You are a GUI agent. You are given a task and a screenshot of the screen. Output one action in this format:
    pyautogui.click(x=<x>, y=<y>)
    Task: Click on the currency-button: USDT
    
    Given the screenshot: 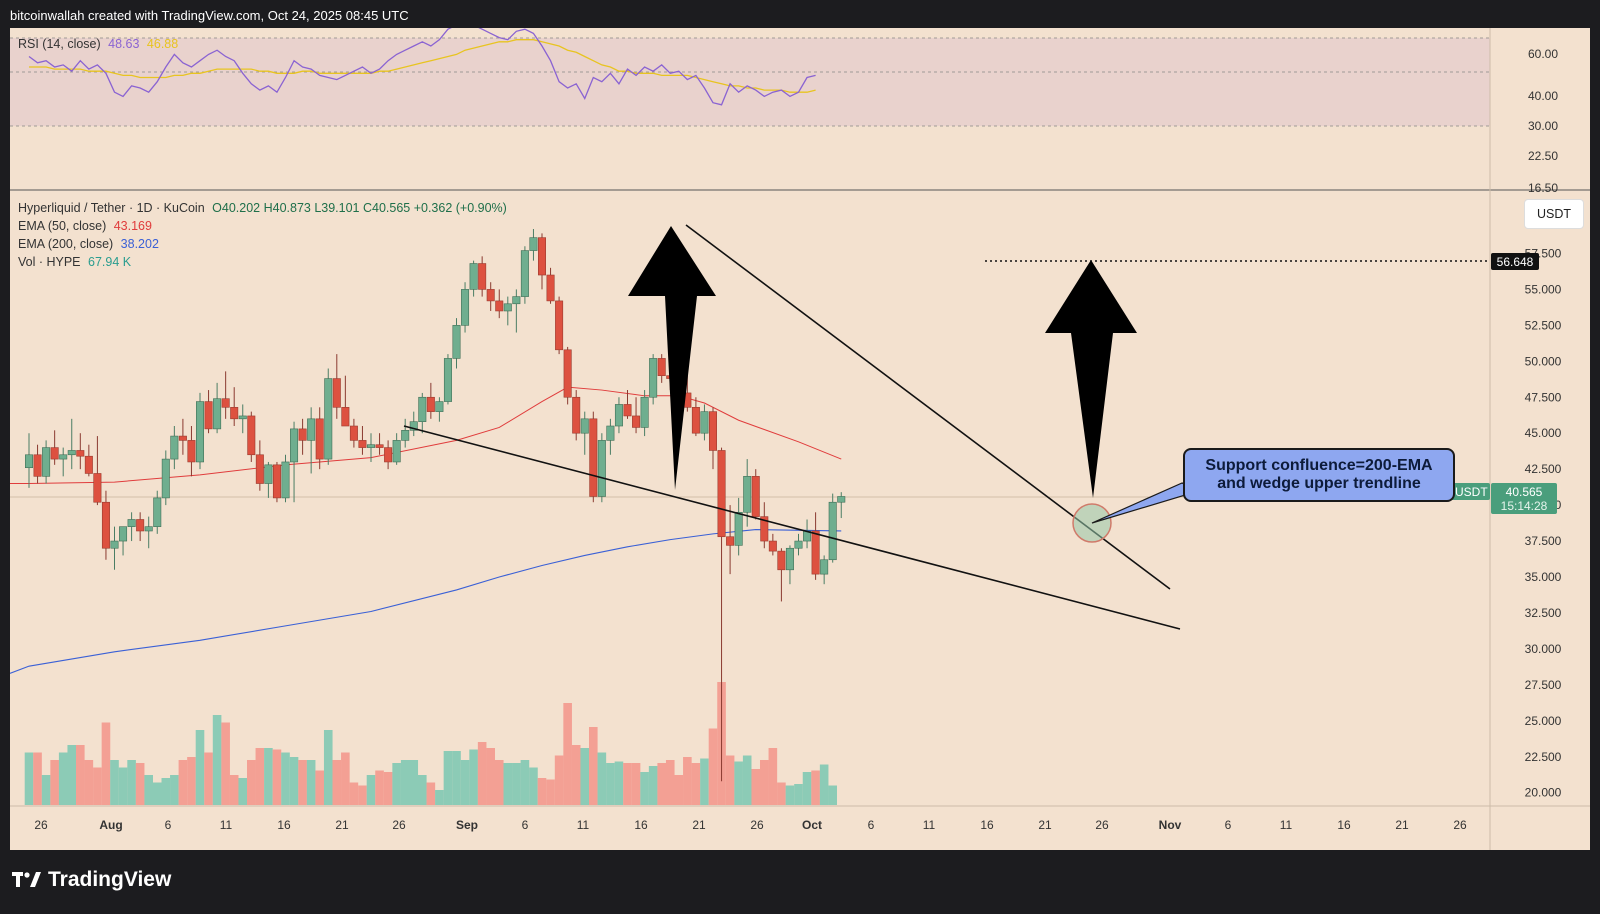 What is the action you would take?
    pyautogui.click(x=1554, y=214)
    